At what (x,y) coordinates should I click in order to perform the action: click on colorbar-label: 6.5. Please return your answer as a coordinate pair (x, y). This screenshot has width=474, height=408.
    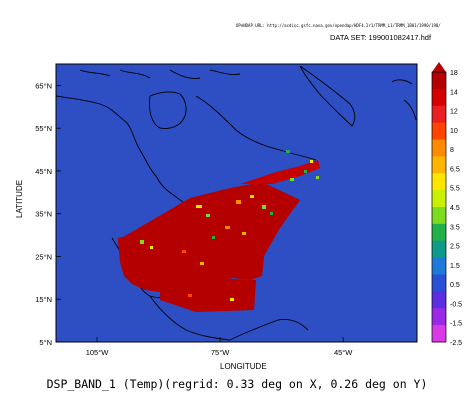
    Looking at the image, I should click on (455, 169).